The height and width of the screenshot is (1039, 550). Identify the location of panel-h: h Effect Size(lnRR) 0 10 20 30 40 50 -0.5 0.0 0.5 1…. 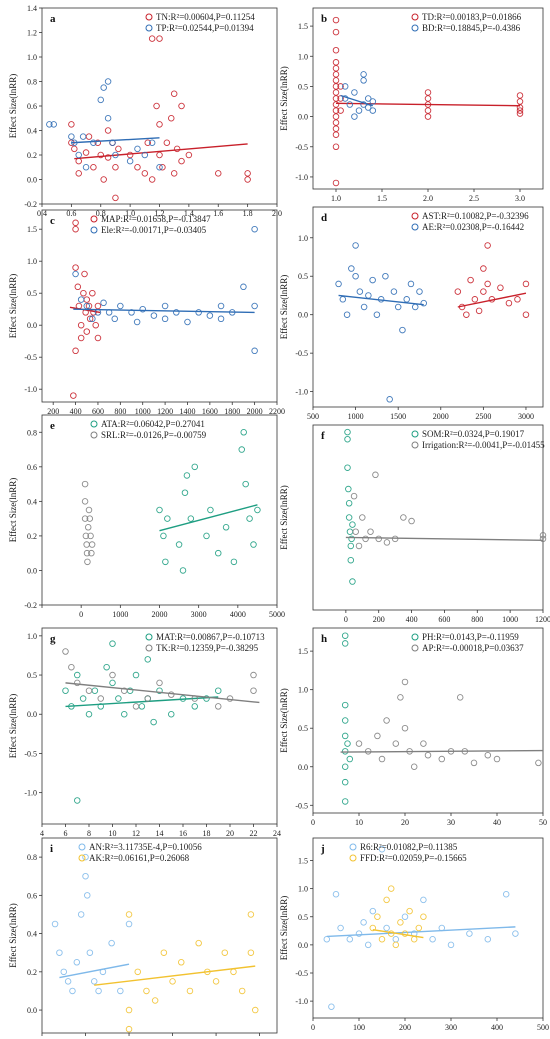
(413, 727).